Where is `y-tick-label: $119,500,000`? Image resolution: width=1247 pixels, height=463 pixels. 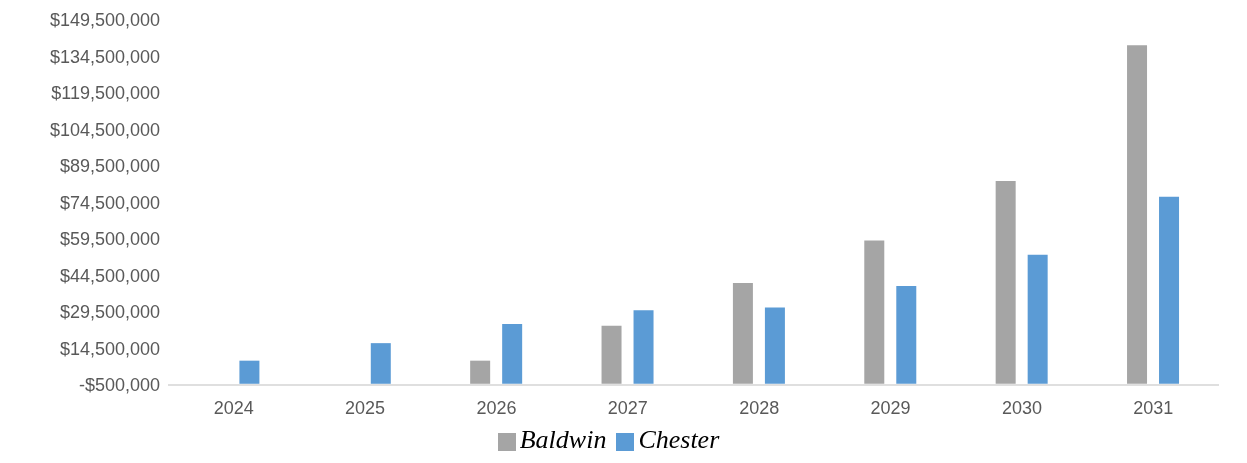 y-tick-label: $119,500,000 is located at coordinates (105, 93).